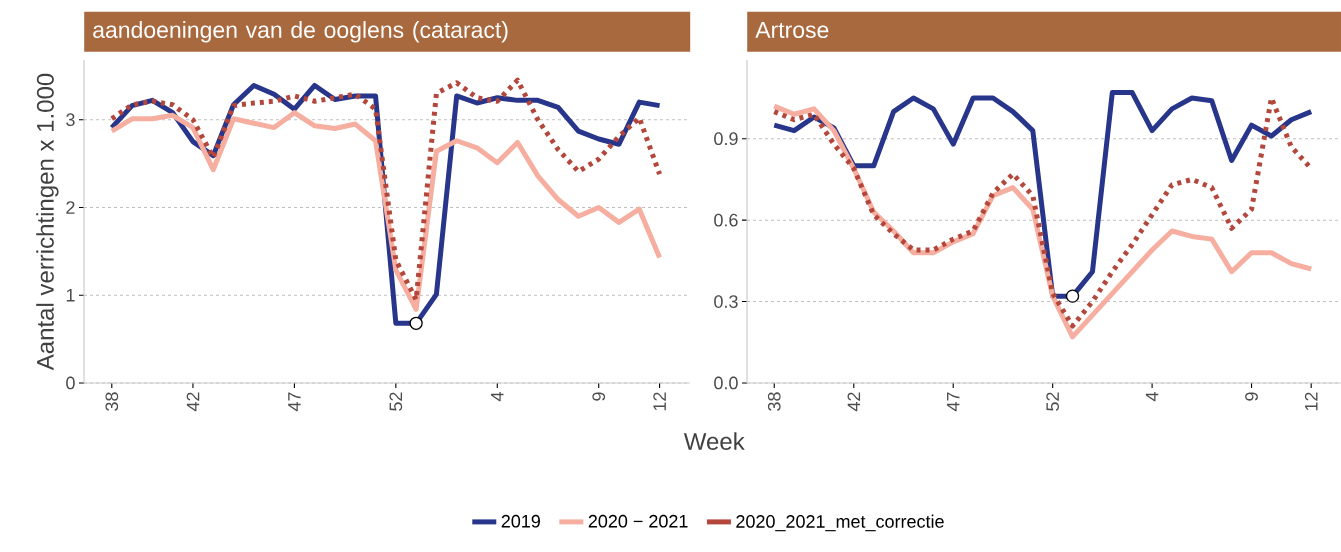 The image size is (1341, 552). Describe the element at coordinates (726, 220) in the screenshot. I see `y-tick-label: 0.6` at that location.